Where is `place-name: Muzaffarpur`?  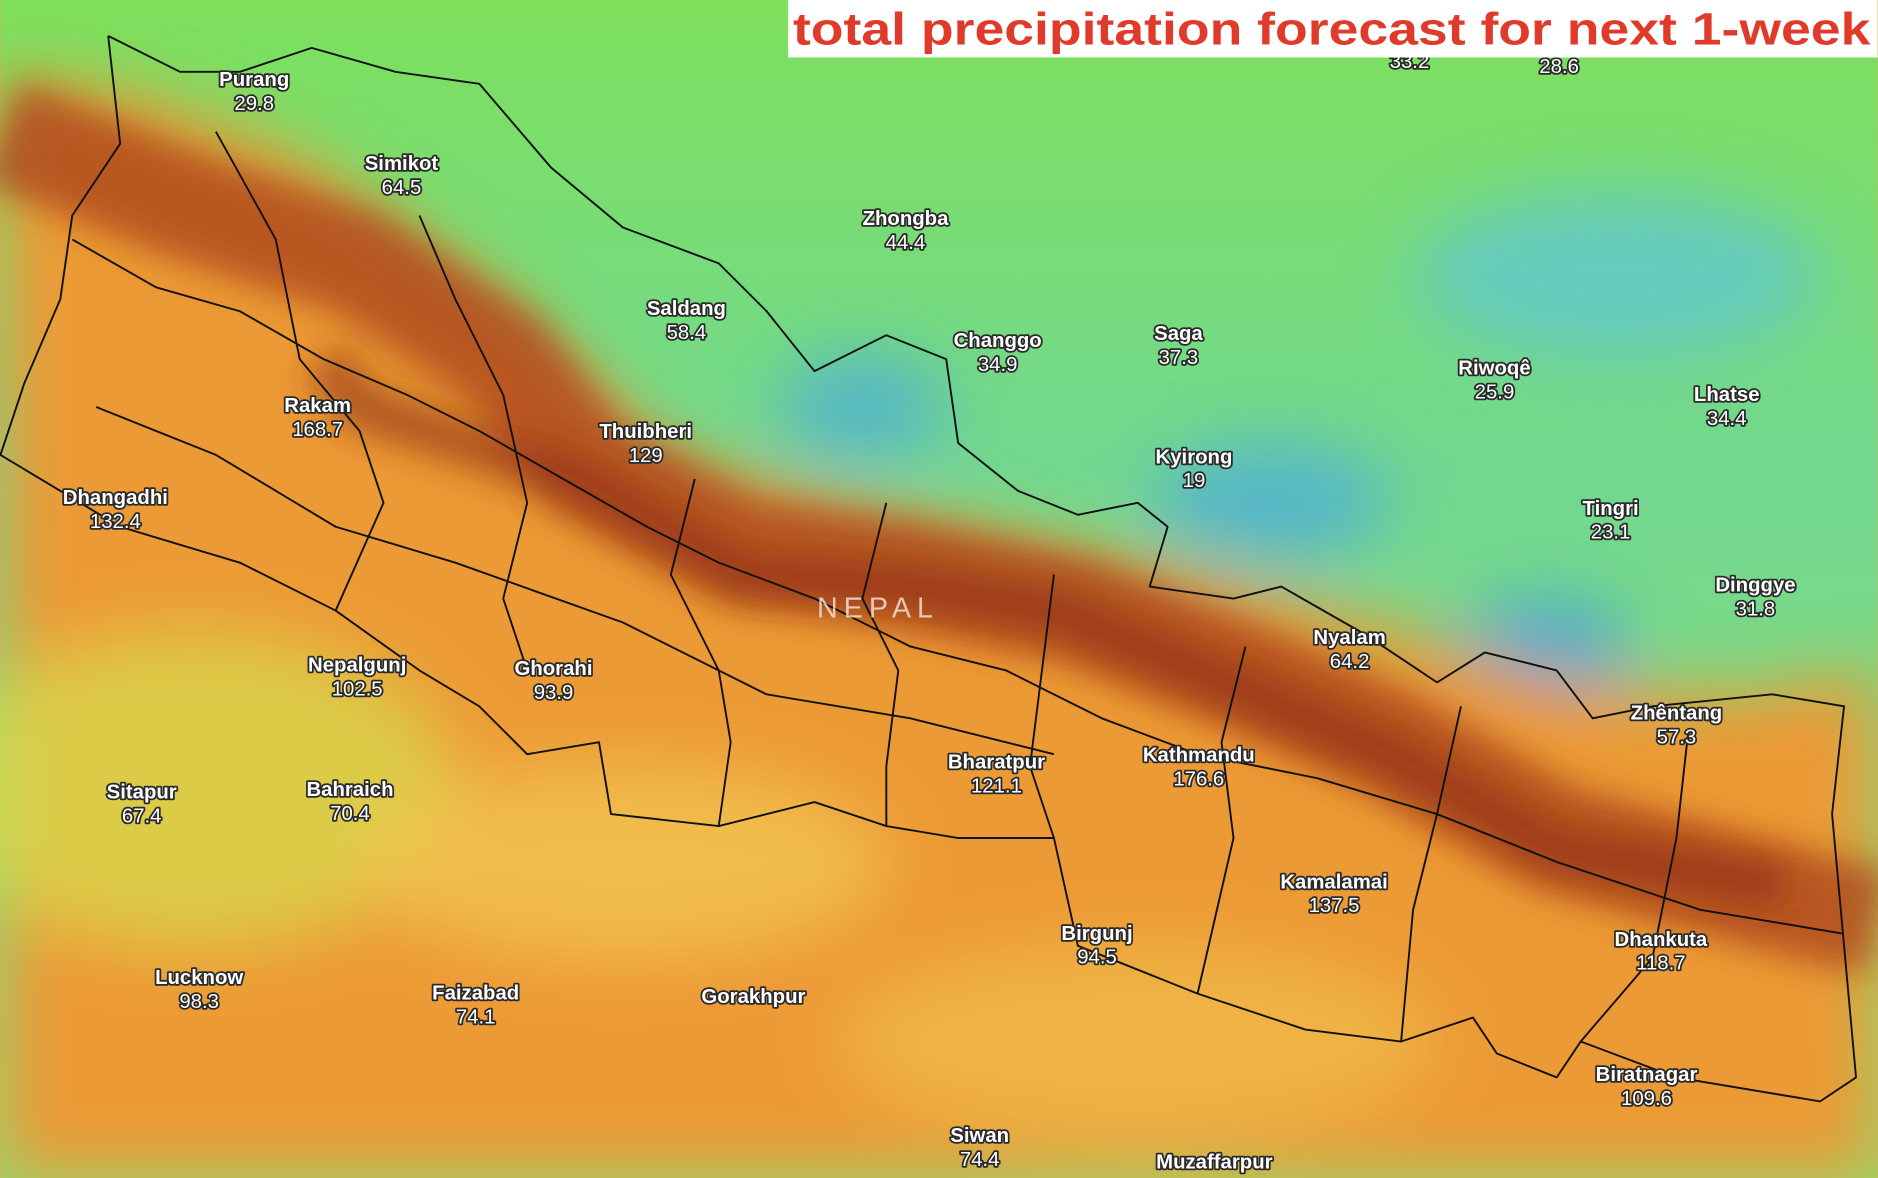
place-name: Muzaffarpur is located at coordinates (1214, 1162).